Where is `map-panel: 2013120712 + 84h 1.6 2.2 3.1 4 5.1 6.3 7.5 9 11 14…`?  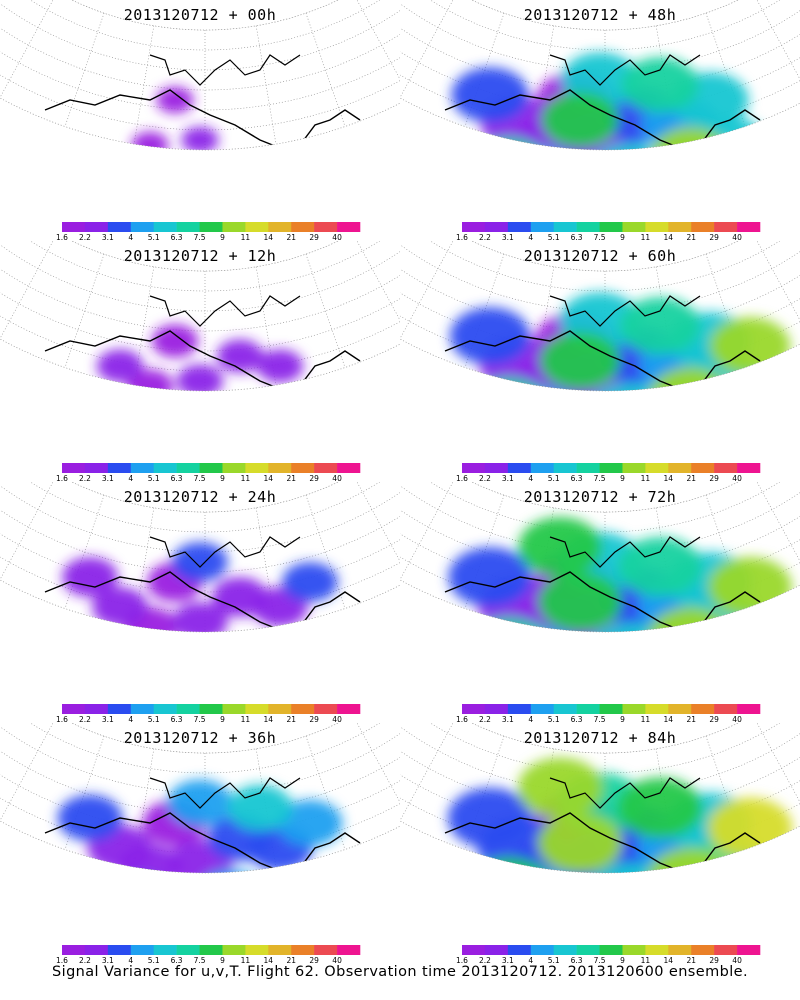 map-panel: 2013120712 + 84h 1.6 2.2 3.1 4 5.1 6.3 7.5 9 11 14… is located at coordinates (600, 843).